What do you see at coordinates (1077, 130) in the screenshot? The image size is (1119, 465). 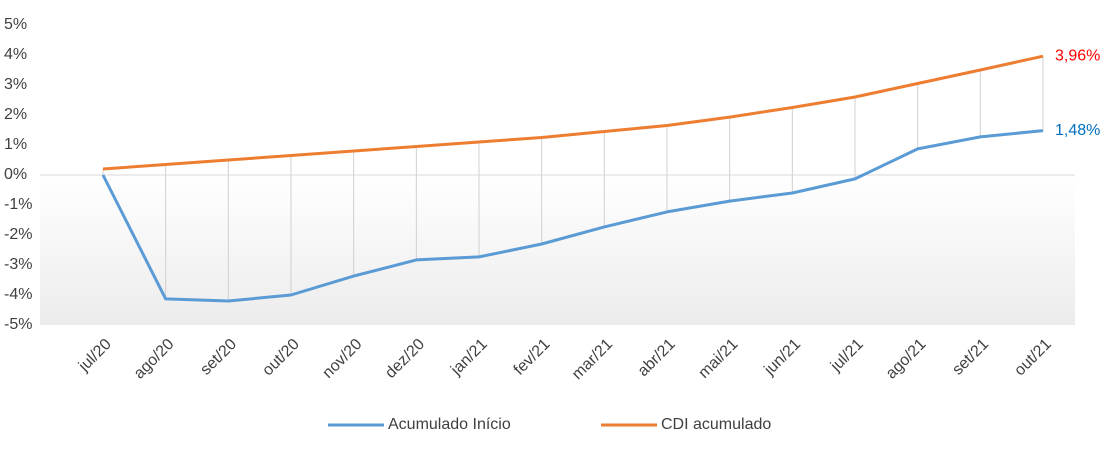 I see `data-label: 1,48%` at bounding box center [1077, 130].